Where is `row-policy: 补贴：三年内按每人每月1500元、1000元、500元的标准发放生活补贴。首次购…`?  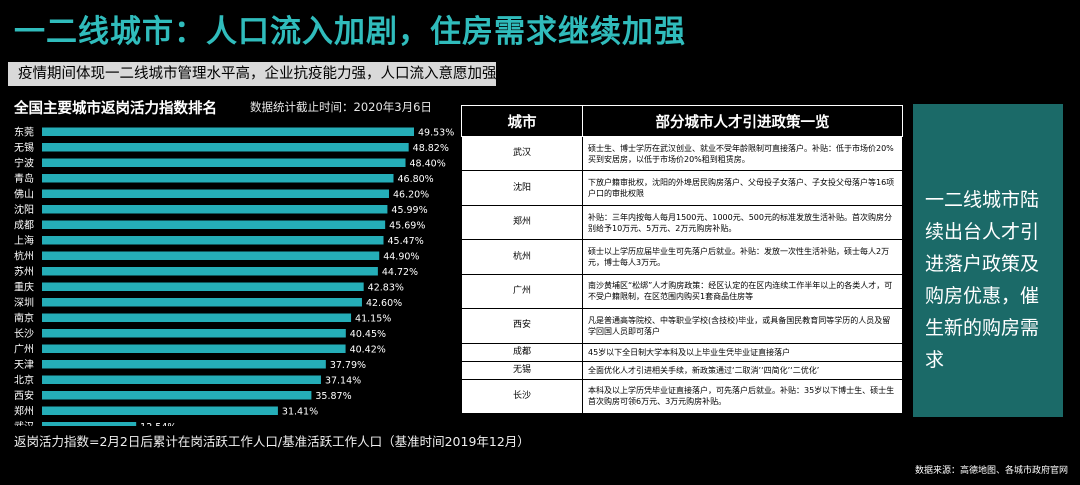 row-policy: 补贴：三年内按每人每月1500元、1000元、500元的标准发放生活补贴。首次购… is located at coordinates (742, 222).